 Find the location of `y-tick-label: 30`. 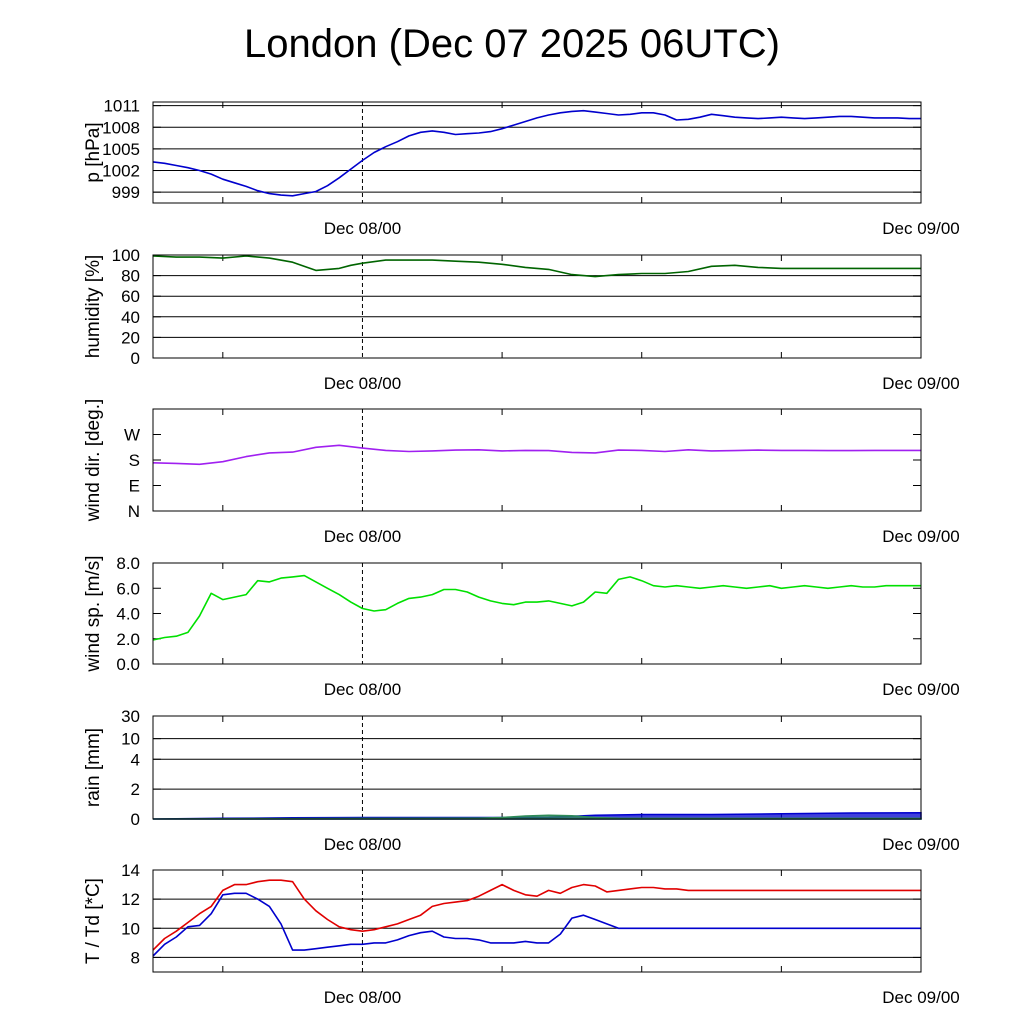

y-tick-label: 30 is located at coordinates (130, 716).